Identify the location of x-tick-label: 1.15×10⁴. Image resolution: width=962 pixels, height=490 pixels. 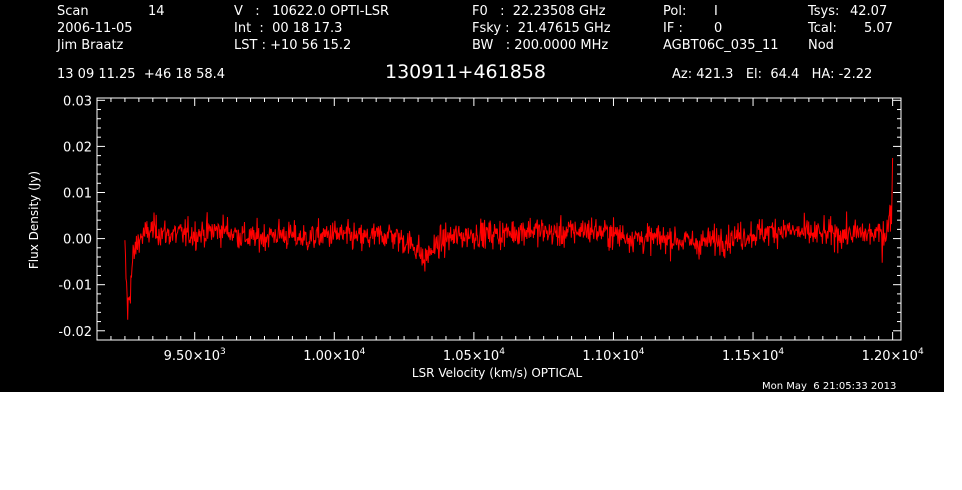
(753, 355).